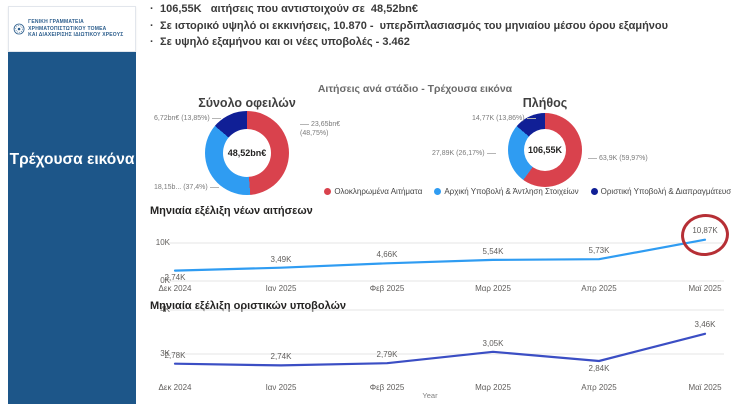 The height and width of the screenshot is (412, 731). I want to click on donut-ring: 48,52bn€, so click(247, 153).